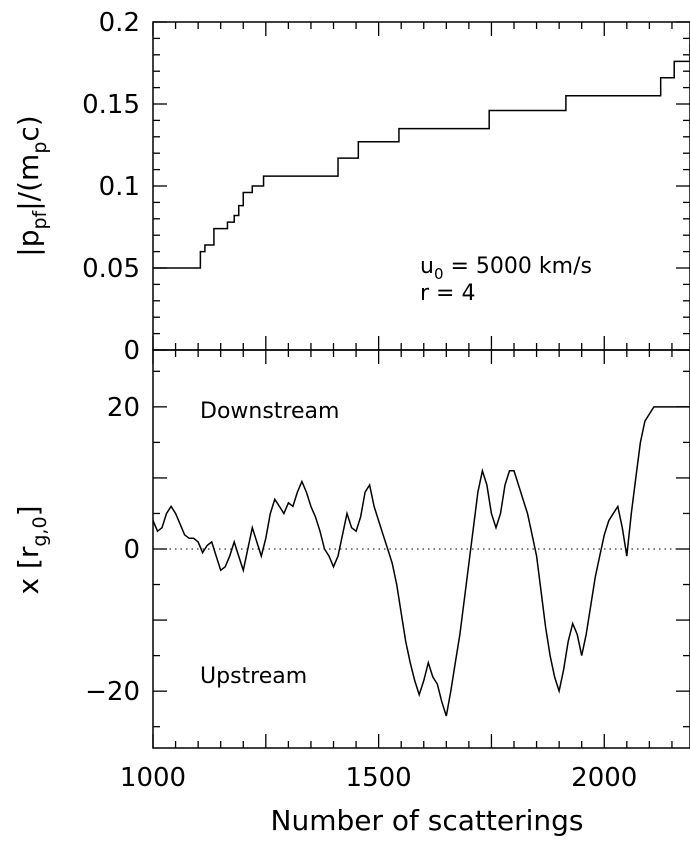  Describe the element at coordinates (123, 408) in the screenshot. I see `bottom-y-tick-label: 20` at that location.